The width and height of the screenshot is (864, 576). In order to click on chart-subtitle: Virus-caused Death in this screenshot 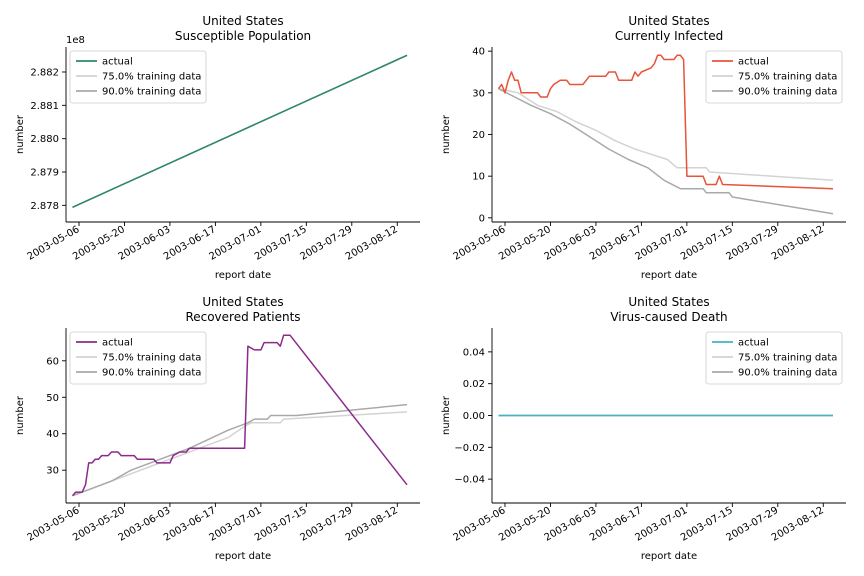, I will do `click(668, 317)`.